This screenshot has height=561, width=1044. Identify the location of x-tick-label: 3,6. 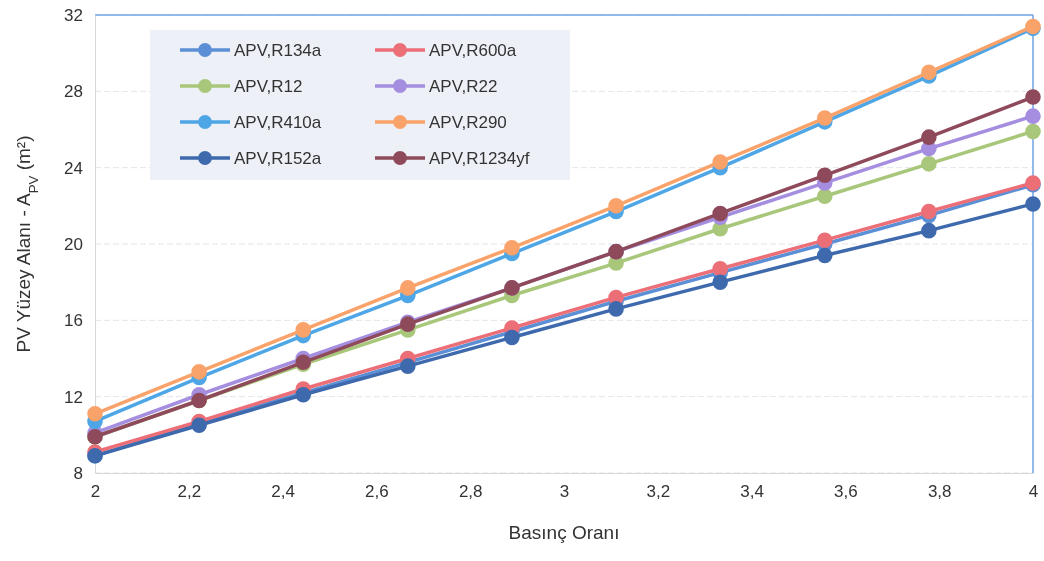
(846, 492).